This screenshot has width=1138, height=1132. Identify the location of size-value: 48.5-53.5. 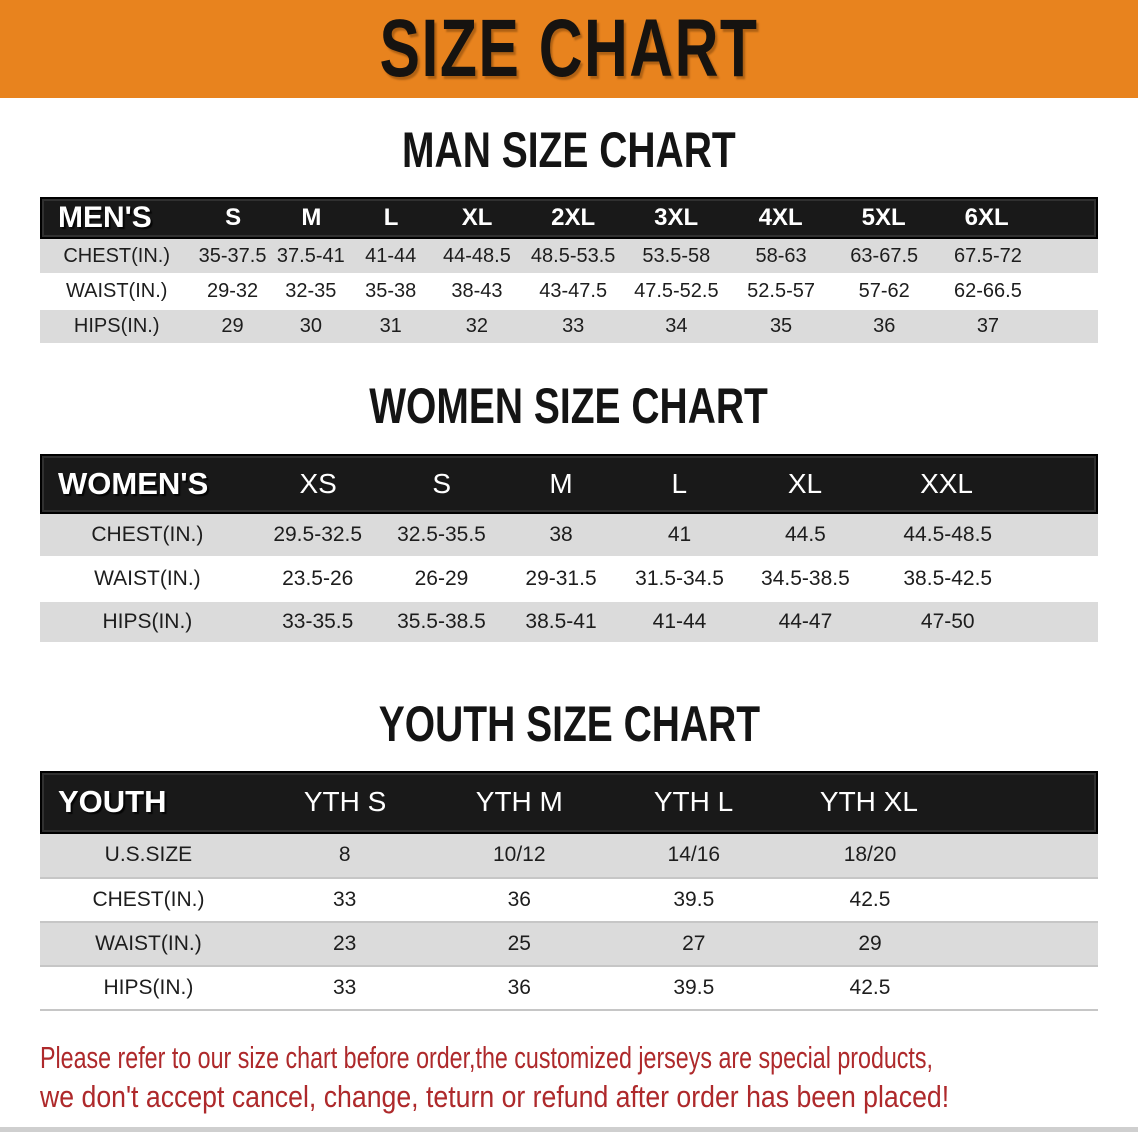
(573, 257).